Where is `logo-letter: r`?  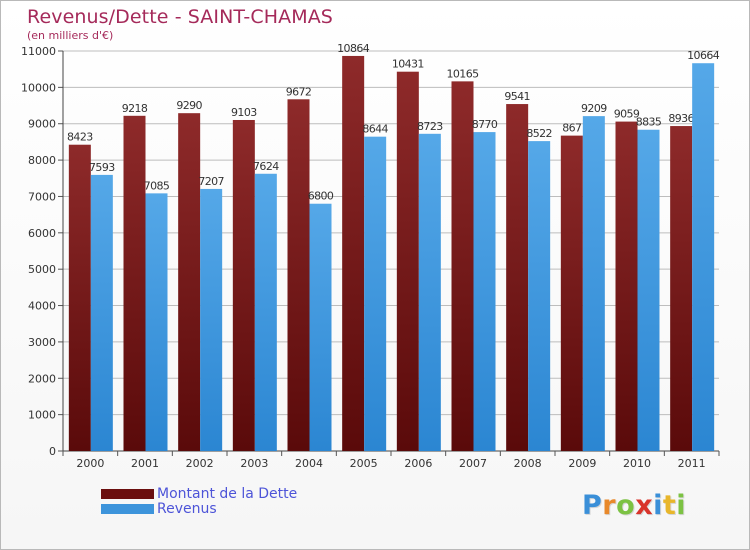
logo-letter: r is located at coordinates (609, 505).